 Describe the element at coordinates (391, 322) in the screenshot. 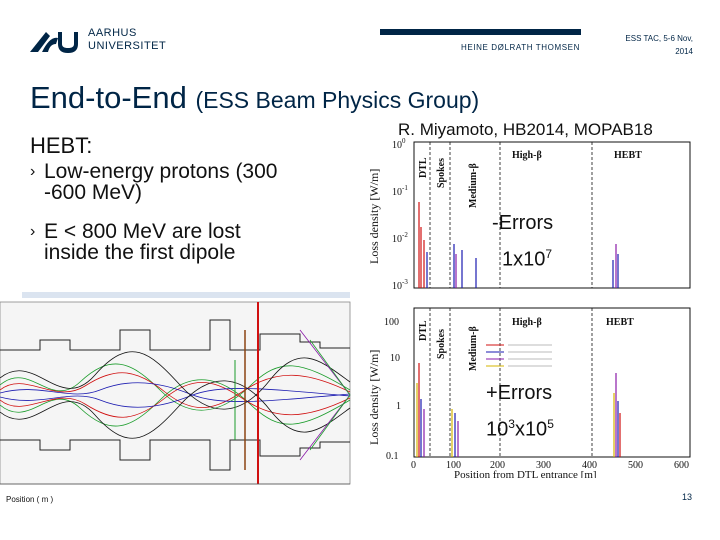

I see `plot-bot-ytick-0: 100` at that location.